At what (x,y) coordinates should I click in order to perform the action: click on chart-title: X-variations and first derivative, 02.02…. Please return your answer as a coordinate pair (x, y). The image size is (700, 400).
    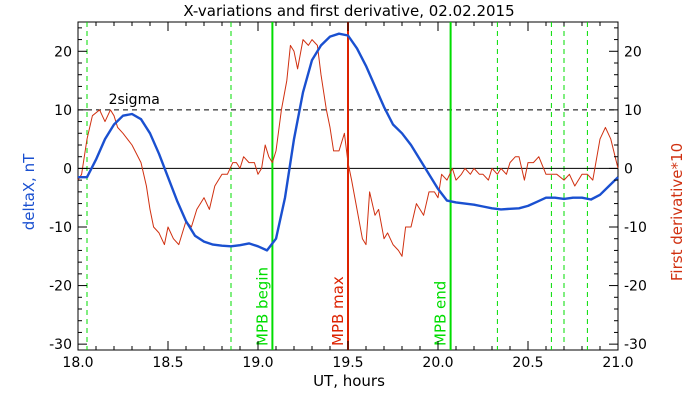
    Looking at the image, I should click on (348, 11).